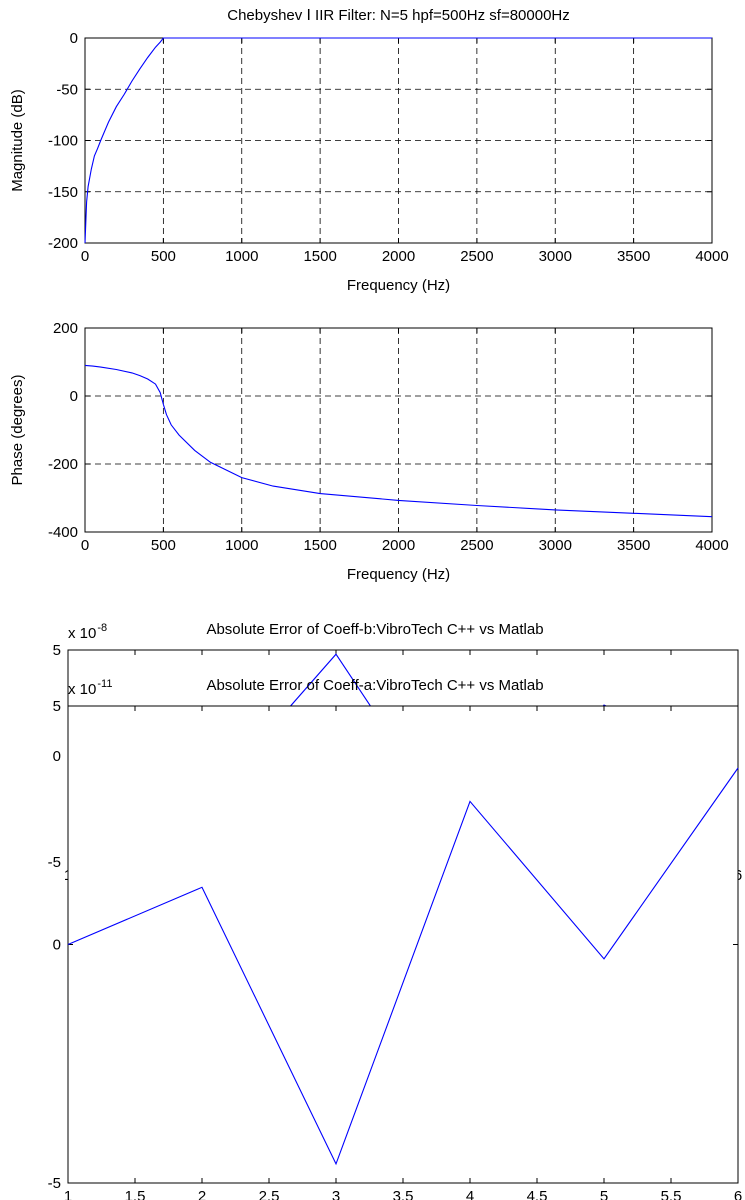 This screenshot has width=745, height=1200. I want to click on x-tick-label: 4, so click(470, 1194).